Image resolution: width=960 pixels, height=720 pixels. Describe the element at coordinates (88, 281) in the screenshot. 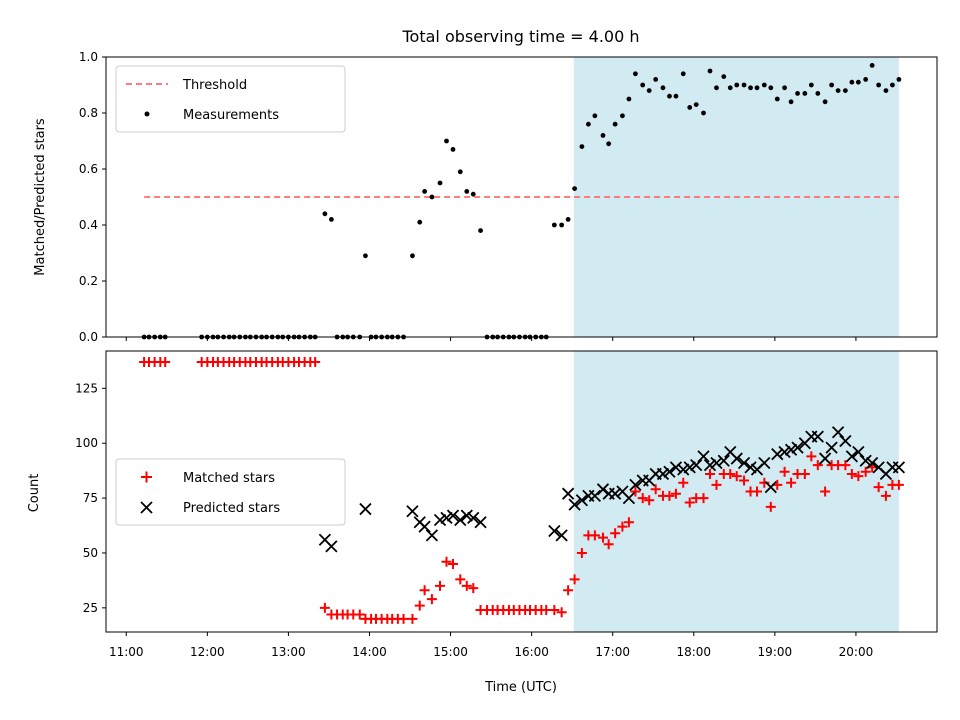

I see `top-y-tick-label: 0.2` at that location.